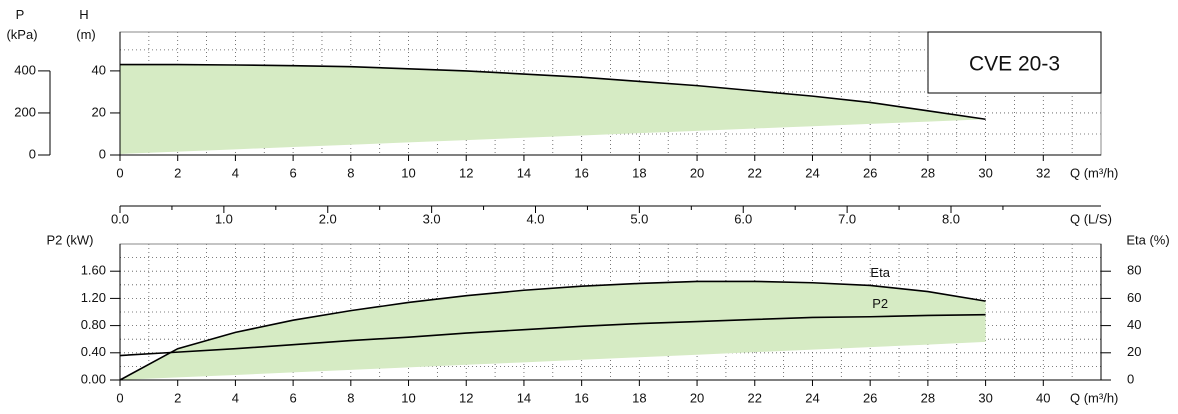 This screenshot has height=414, width=1178. Describe the element at coordinates (32, 153) in the screenshot. I see `p-tick-label: 0` at that location.